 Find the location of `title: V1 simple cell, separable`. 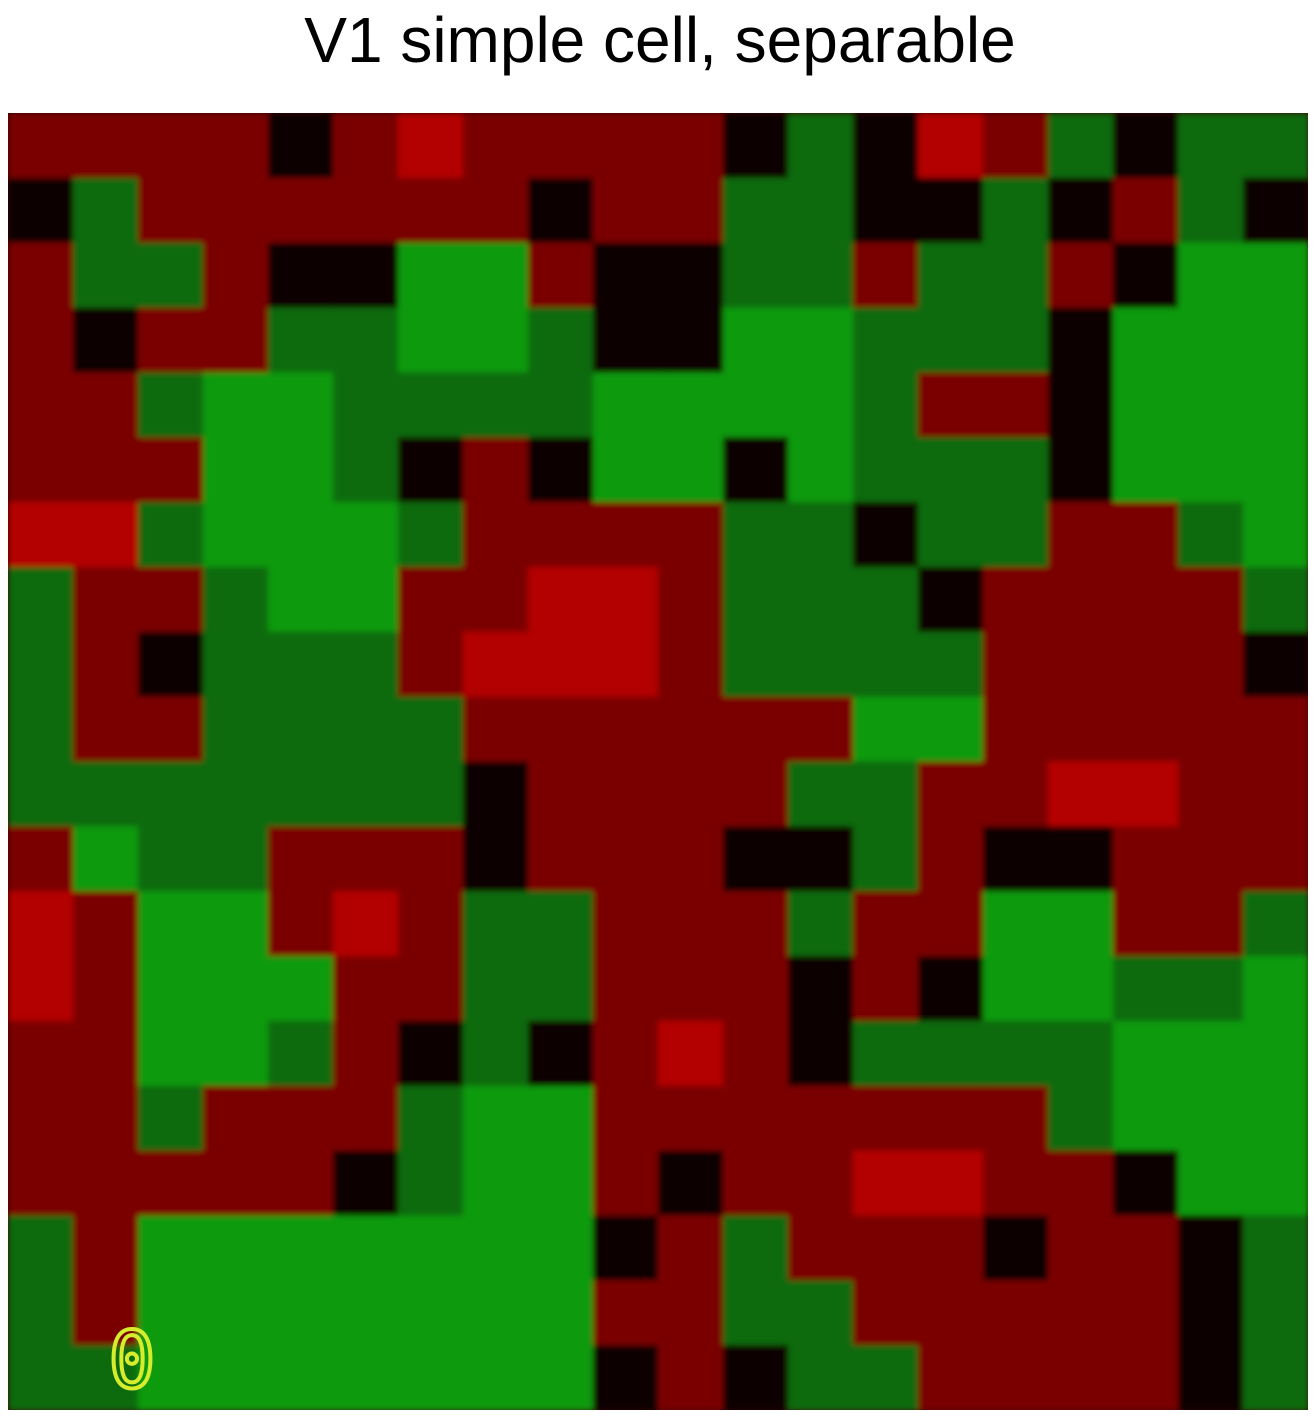

title: V1 simple cell, separable is located at coordinates (659, 40).